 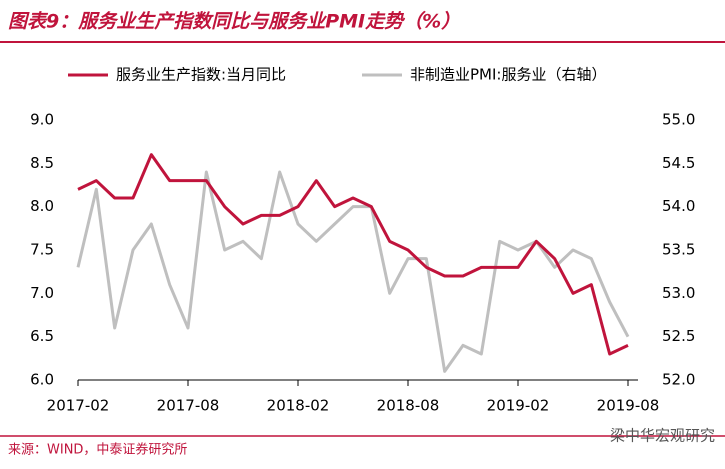 I want to click on x-tick-label: 2019-08, so click(x=628, y=406).